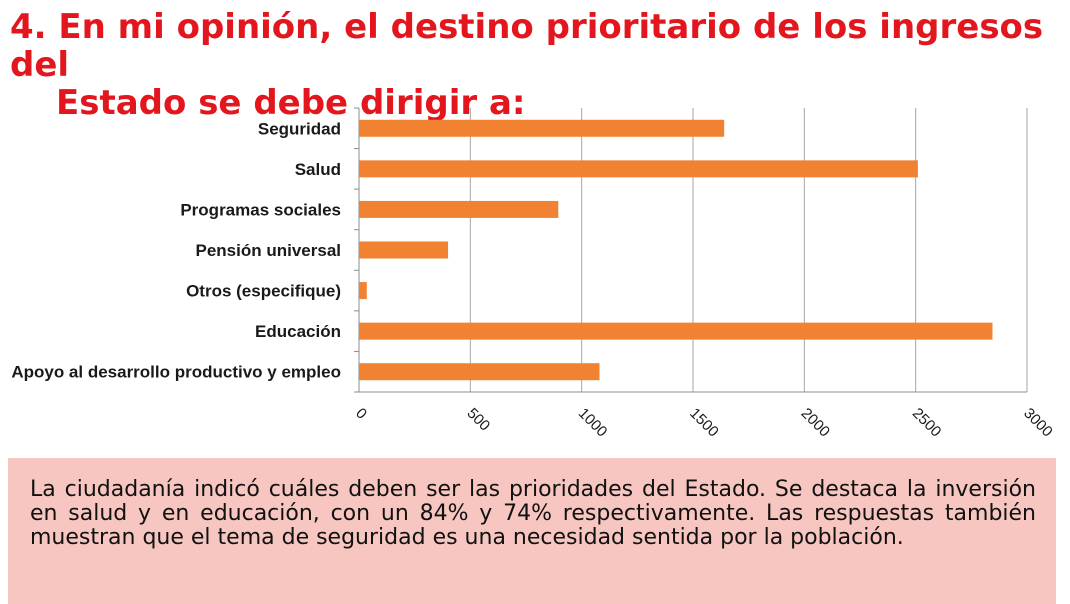  Describe the element at coordinates (291, 103) in the screenshot. I see `title-line-2: Estado se debe dirigir a:` at that location.